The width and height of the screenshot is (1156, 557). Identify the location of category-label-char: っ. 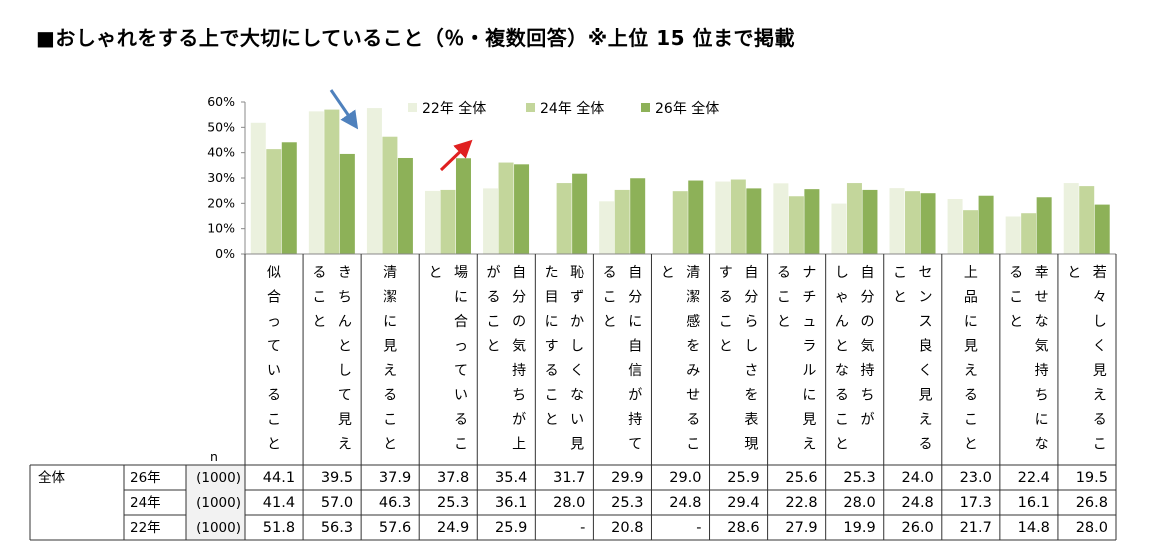
(274, 322).